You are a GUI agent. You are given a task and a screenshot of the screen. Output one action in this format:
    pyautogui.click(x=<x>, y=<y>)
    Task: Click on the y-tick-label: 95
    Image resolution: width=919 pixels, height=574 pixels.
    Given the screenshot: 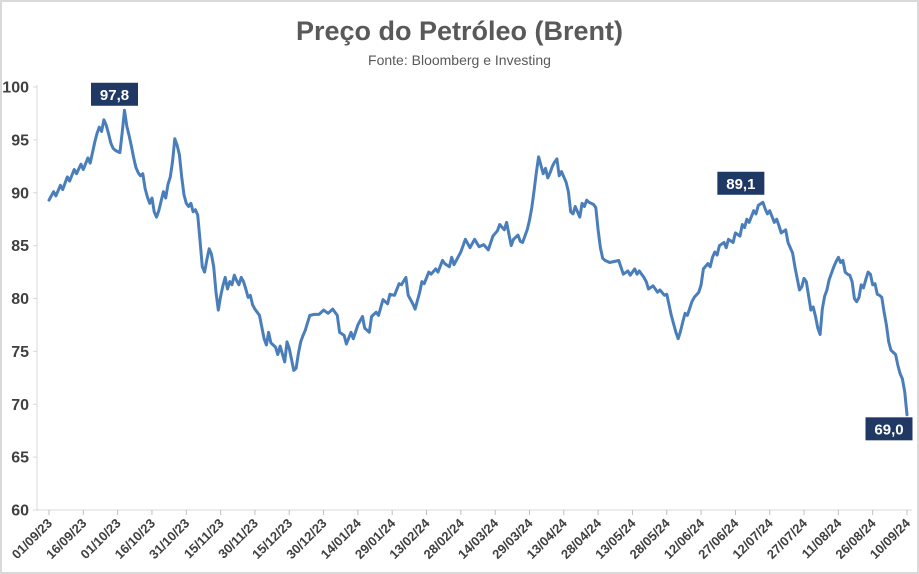 What is the action you would take?
    pyautogui.click(x=20, y=140)
    